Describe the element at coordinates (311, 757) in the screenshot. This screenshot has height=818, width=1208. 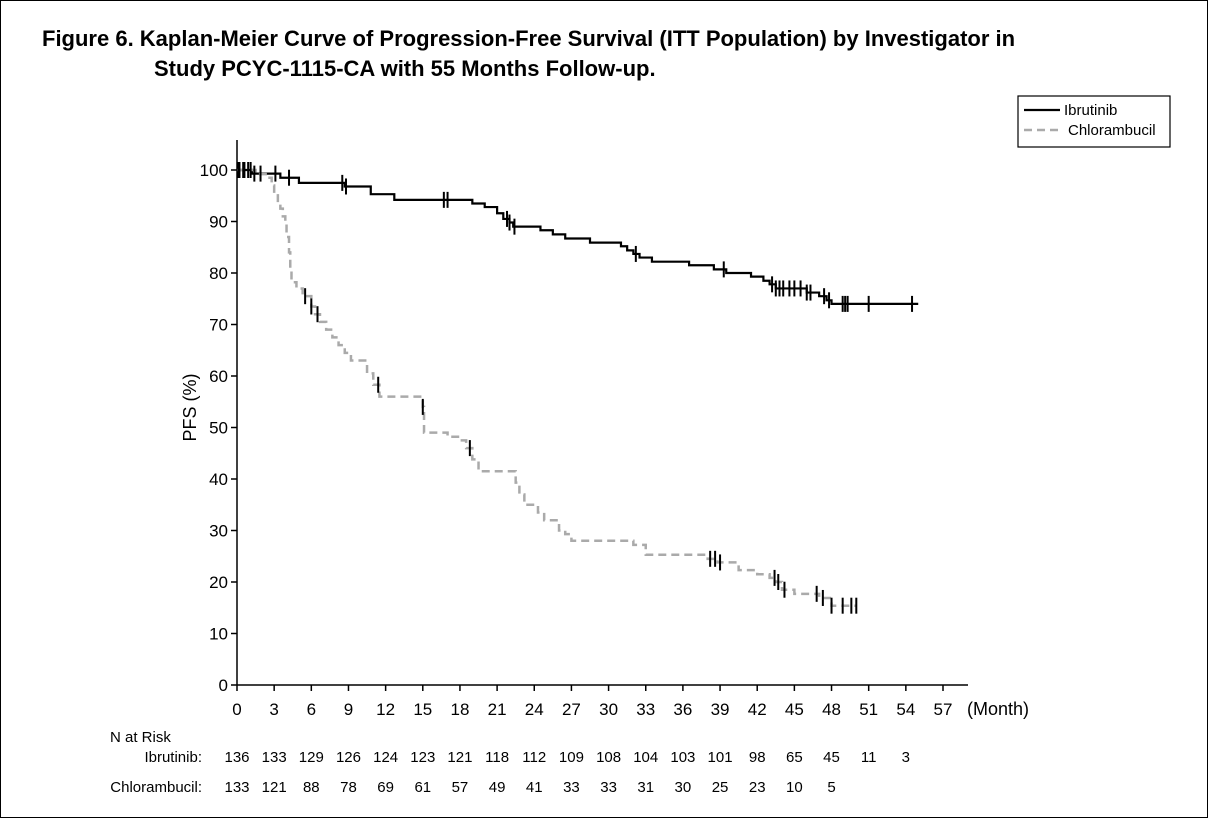
I see `risk-count: 129` at that location.